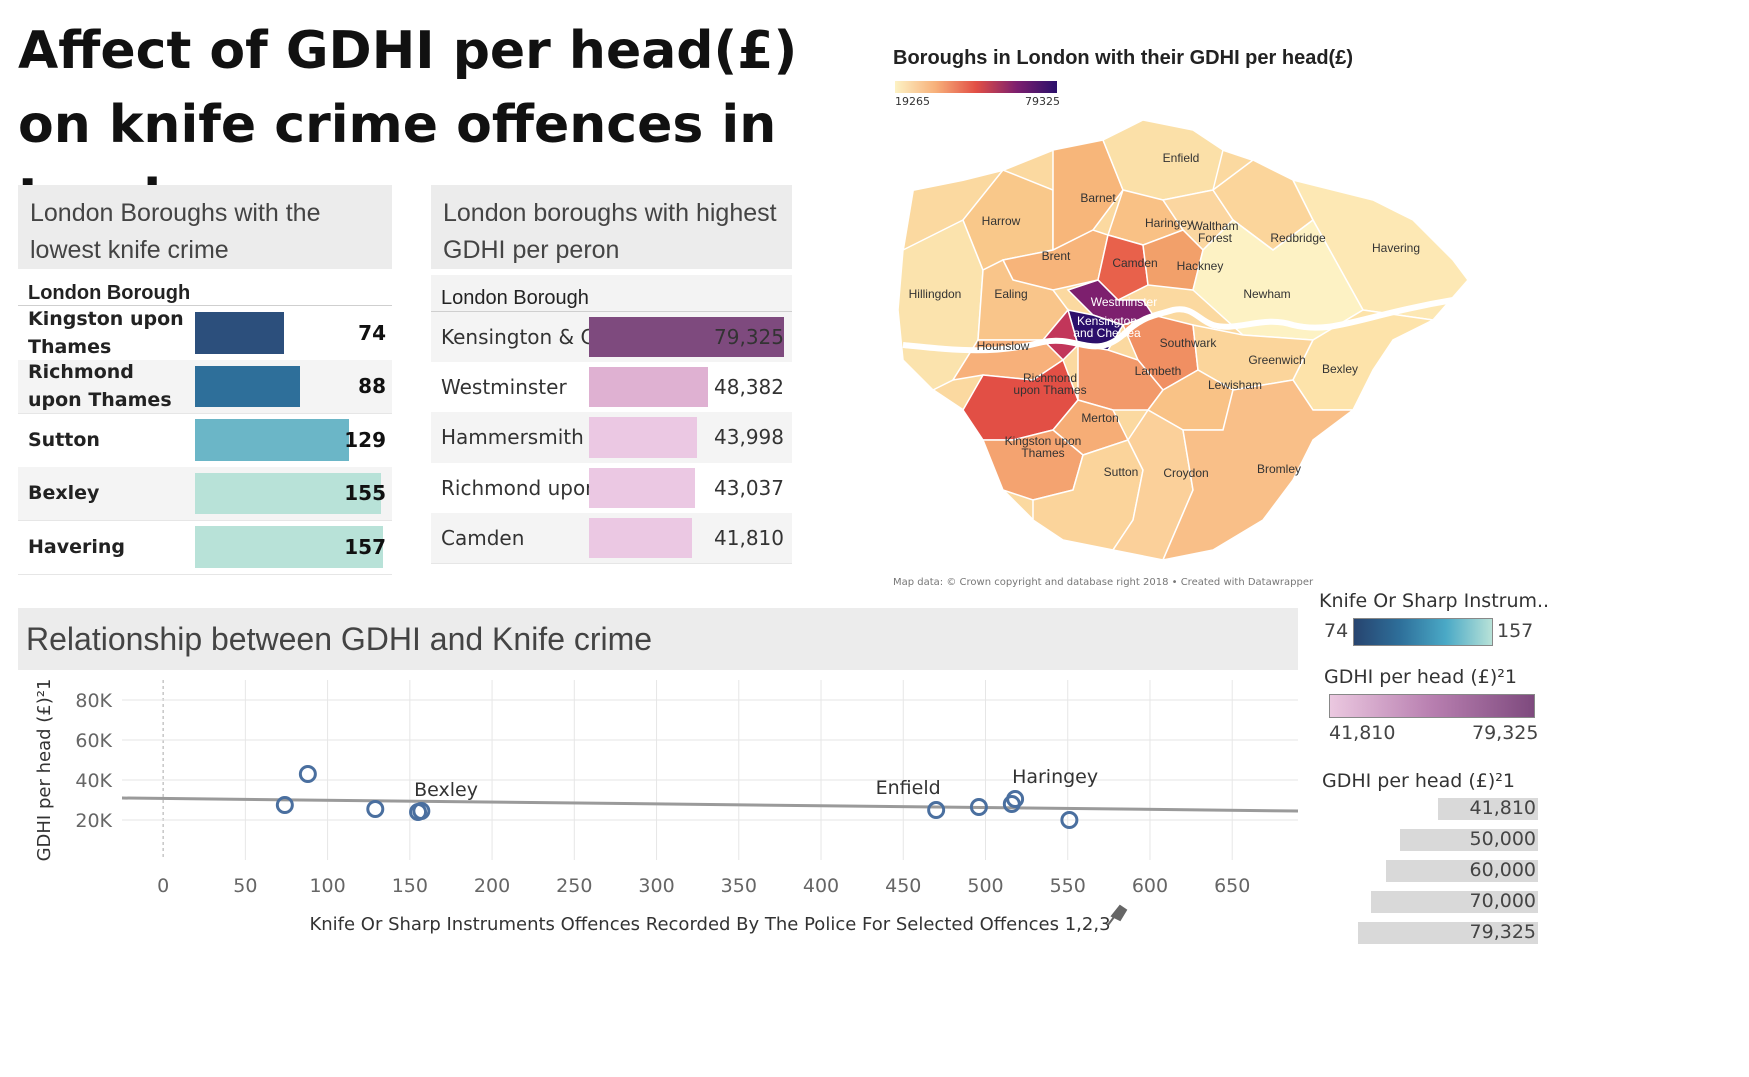 Image resolution: width=1749 pixels, height=1077 pixels. What do you see at coordinates (1396, 248) in the screenshot?
I see `map-borough-label: Havering` at bounding box center [1396, 248].